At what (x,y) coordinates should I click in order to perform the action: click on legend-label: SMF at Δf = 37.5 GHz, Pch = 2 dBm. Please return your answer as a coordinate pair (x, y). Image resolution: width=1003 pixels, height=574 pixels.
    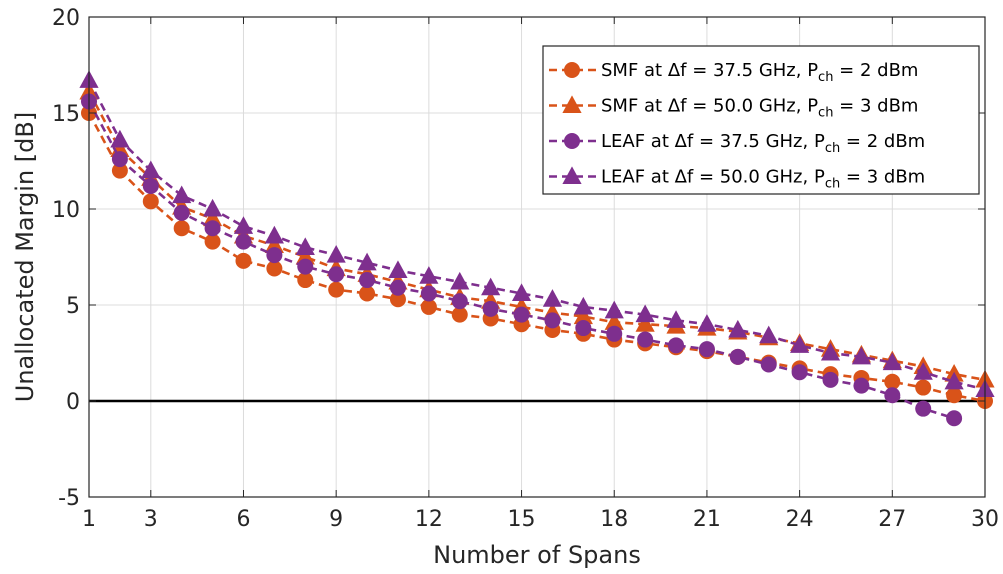
    Looking at the image, I should click on (759, 72).